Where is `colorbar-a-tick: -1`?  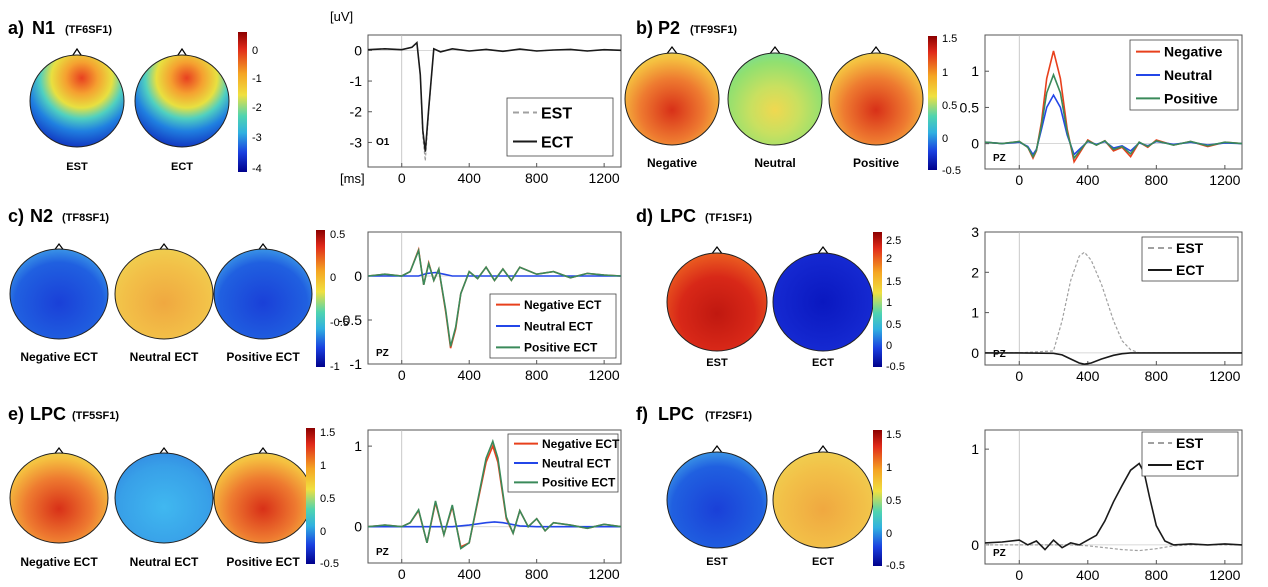
colorbar-a-tick: -1 is located at coordinates (257, 79).